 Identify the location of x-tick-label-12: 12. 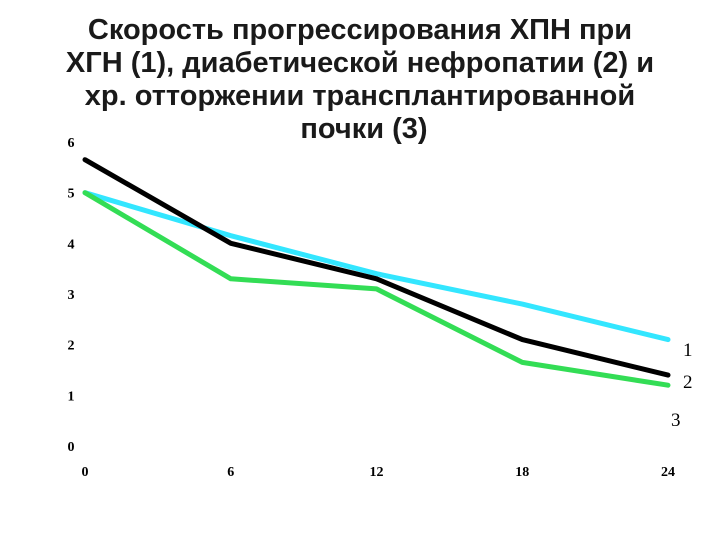
(377, 472).